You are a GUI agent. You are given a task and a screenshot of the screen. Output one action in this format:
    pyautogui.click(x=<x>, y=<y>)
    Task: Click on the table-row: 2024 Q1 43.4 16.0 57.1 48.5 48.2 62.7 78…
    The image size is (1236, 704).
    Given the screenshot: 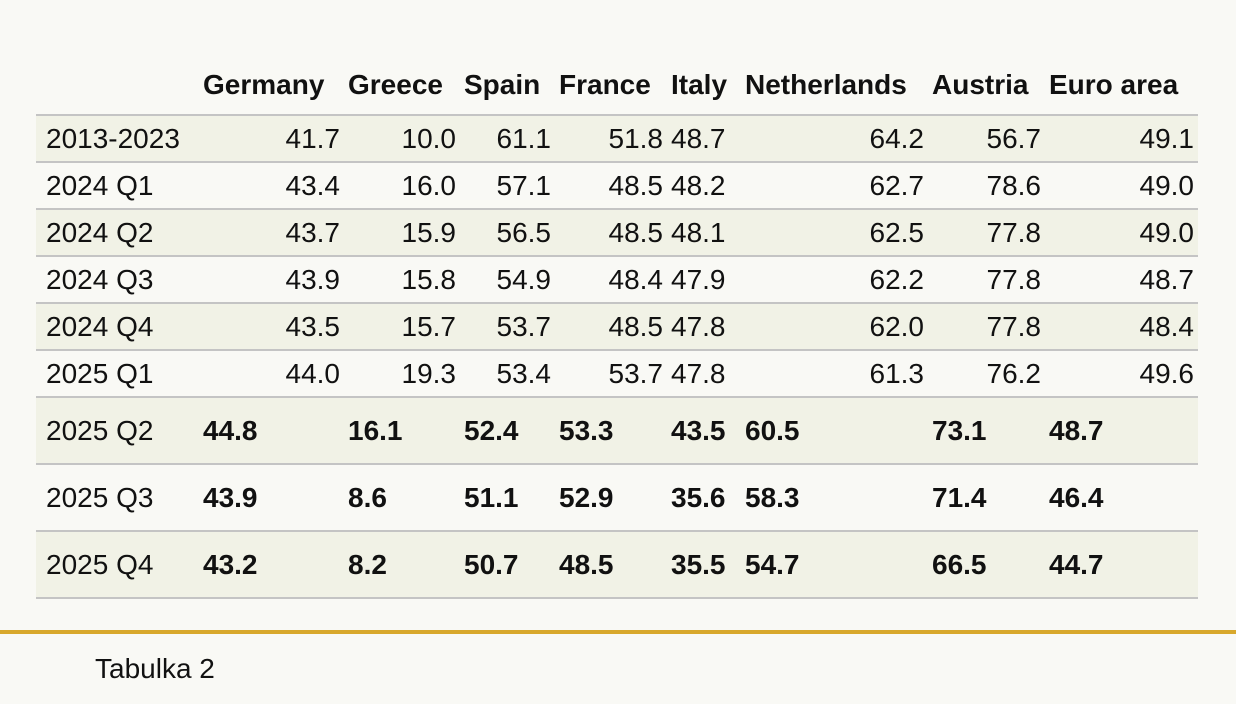 What is the action you would take?
    pyautogui.click(x=617, y=186)
    